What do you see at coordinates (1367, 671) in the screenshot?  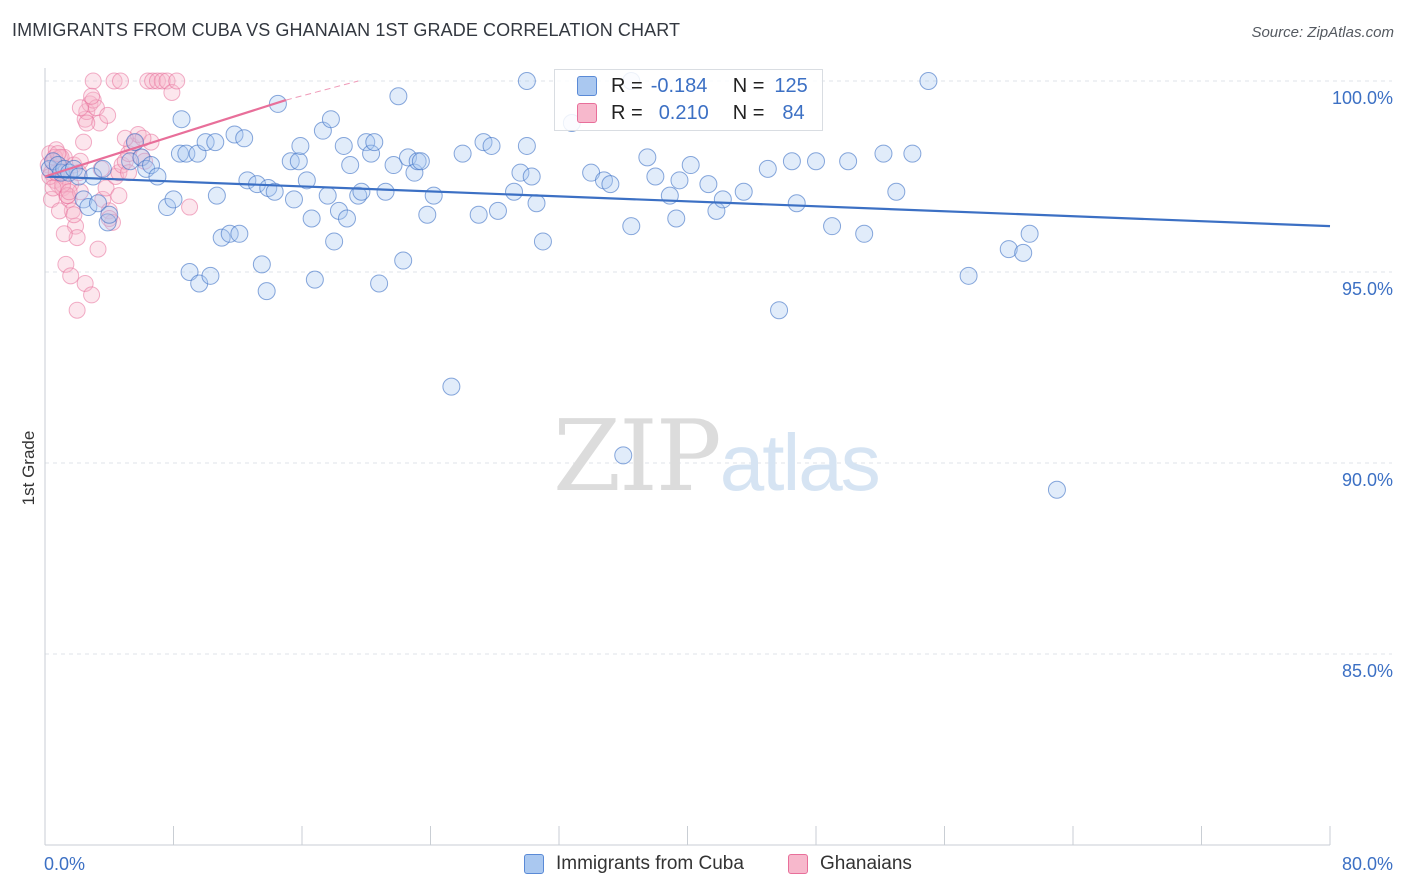 I see `y-tick-label: 85.0%` at bounding box center [1367, 671].